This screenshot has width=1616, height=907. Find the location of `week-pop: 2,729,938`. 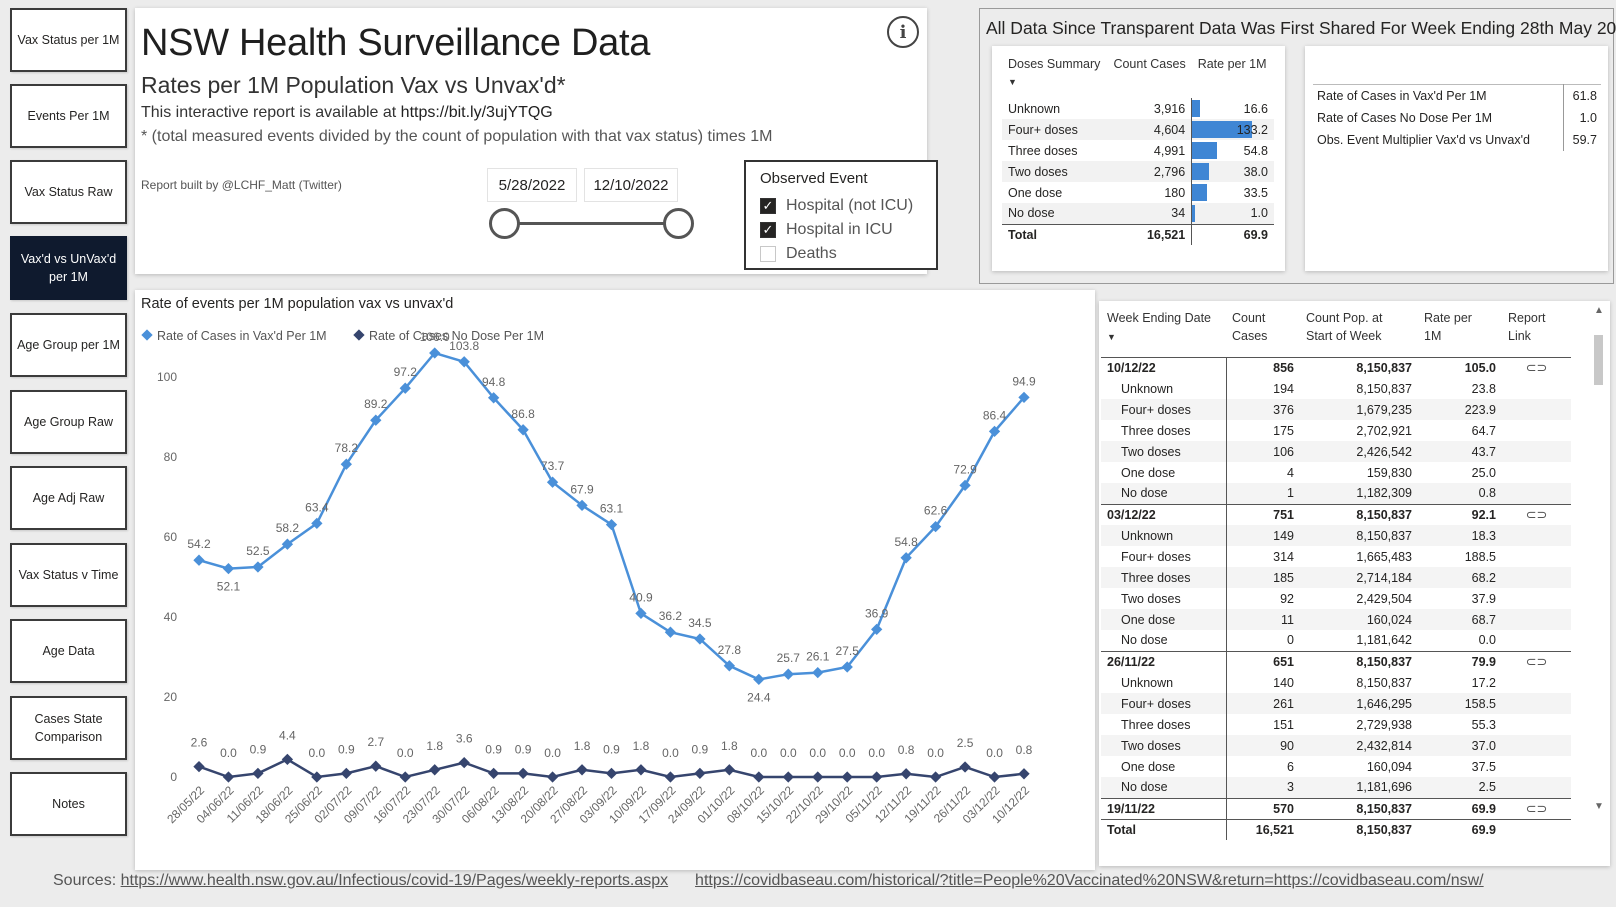

week-pop: 2,729,938 is located at coordinates (1384, 724).